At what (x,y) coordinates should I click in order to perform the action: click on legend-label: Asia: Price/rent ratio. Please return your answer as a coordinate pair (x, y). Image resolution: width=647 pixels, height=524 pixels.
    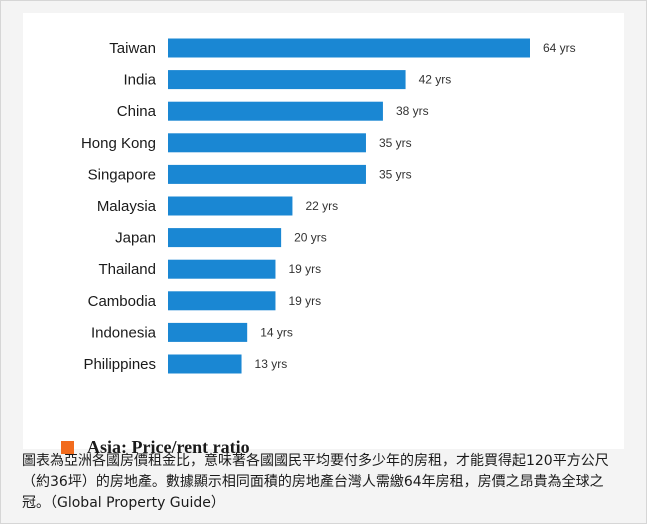
    Looking at the image, I should click on (168, 446).